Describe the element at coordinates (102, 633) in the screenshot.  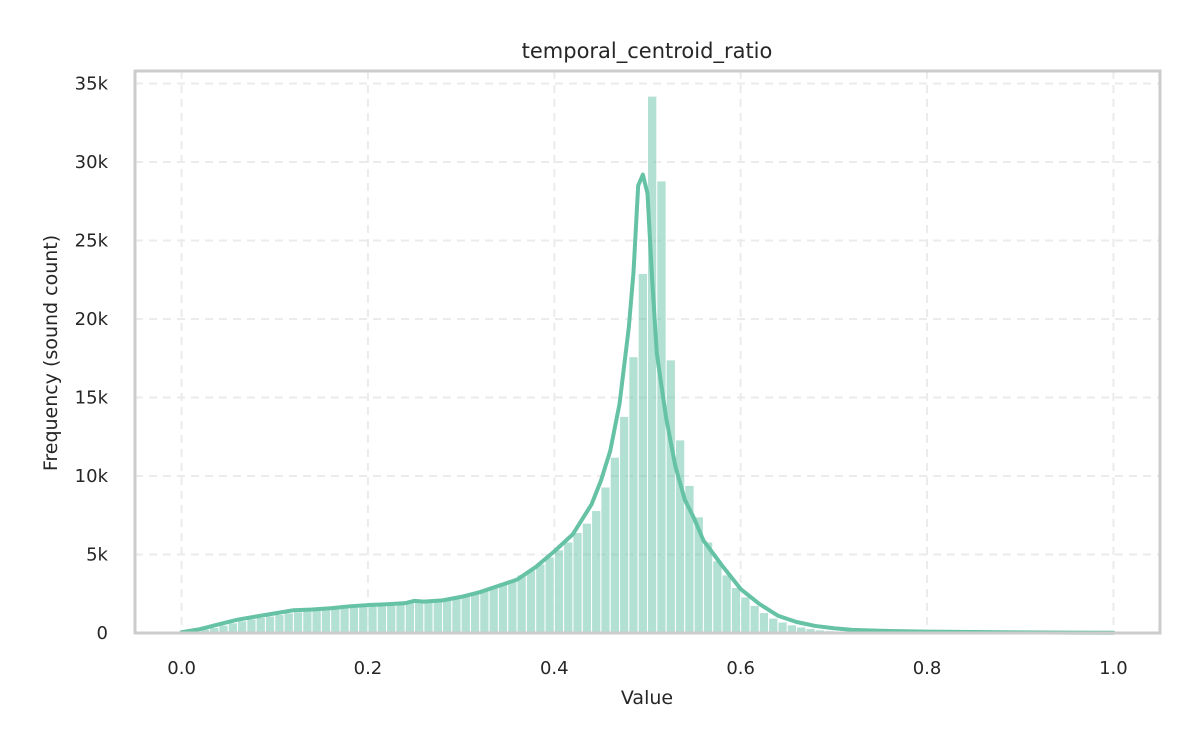
I see `y-tick-label: 0` at that location.